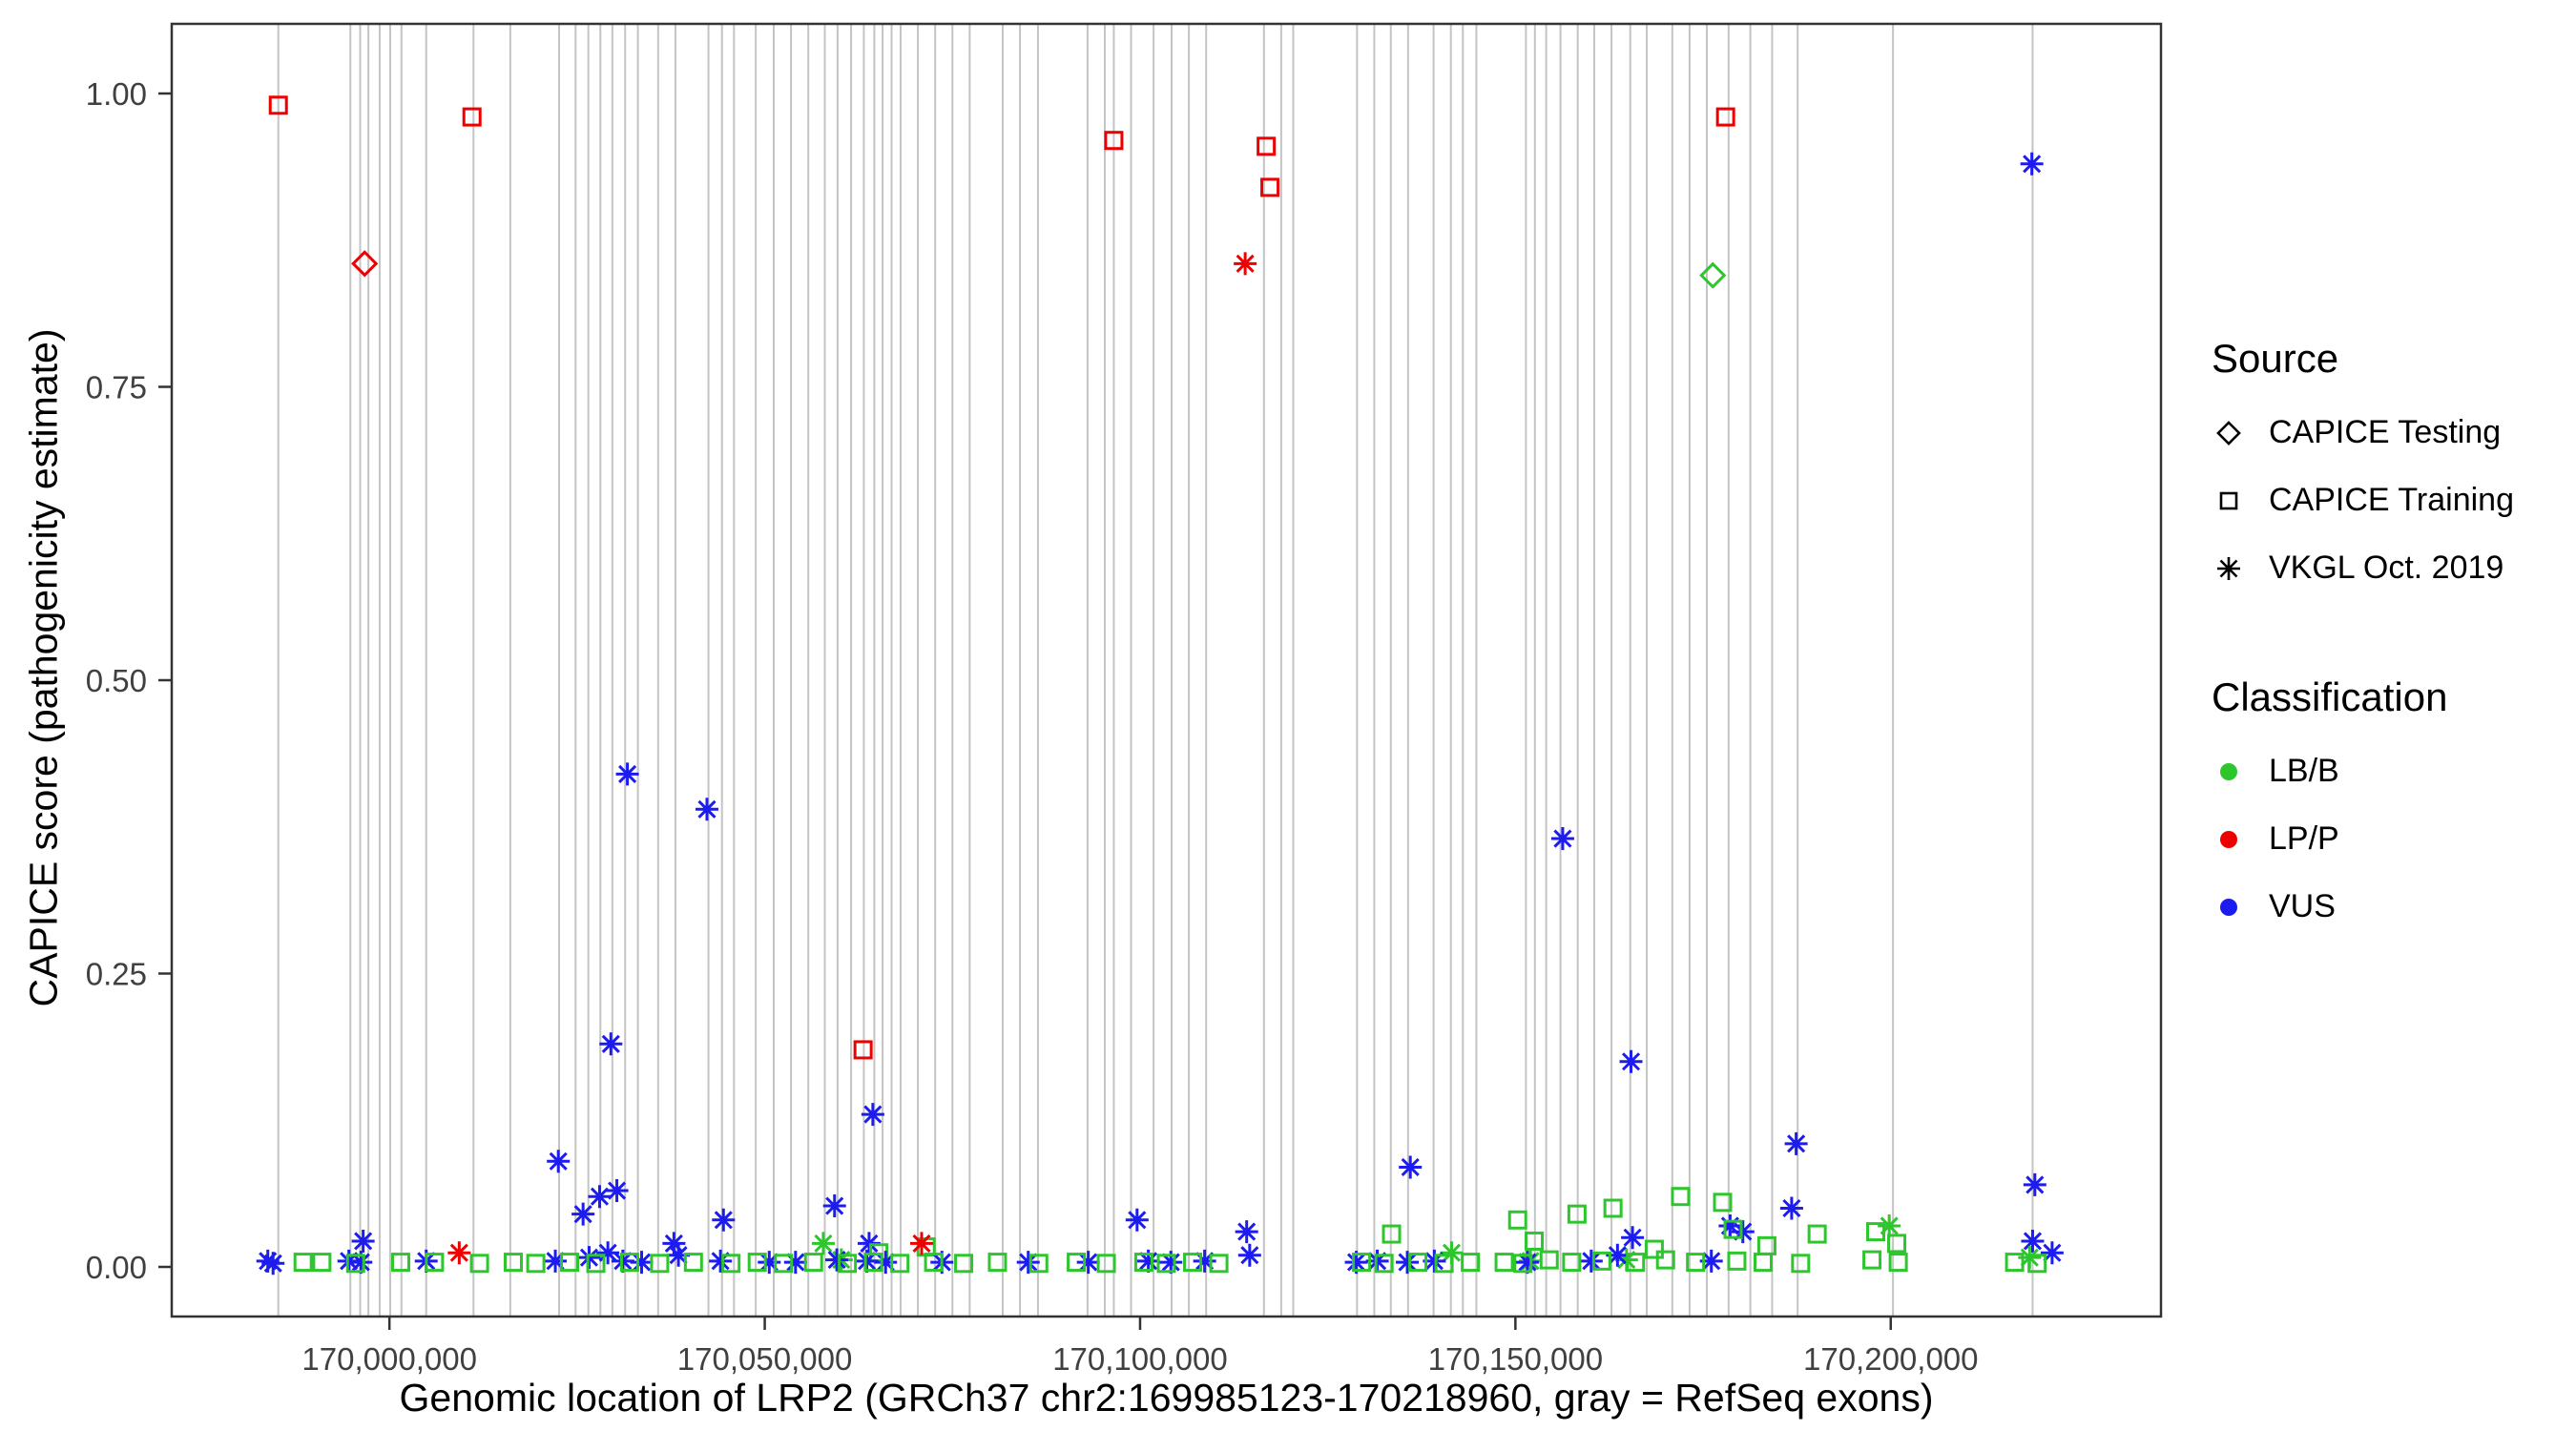 The image size is (2576, 1431). Describe the element at coordinates (2385, 432) in the screenshot. I see `legend-item-label: CAPICE Testing` at that location.